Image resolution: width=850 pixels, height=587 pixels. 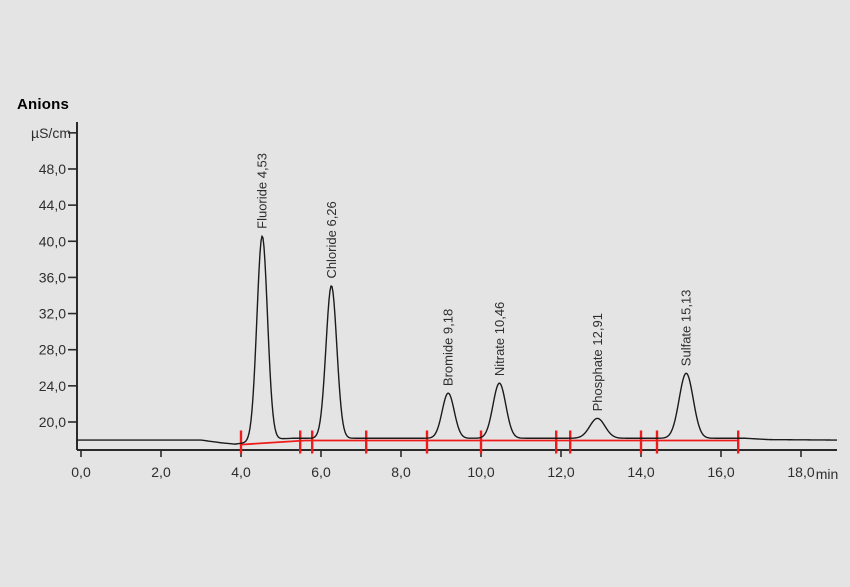 I want to click on y-tick-label: 20,0, so click(x=52, y=422).